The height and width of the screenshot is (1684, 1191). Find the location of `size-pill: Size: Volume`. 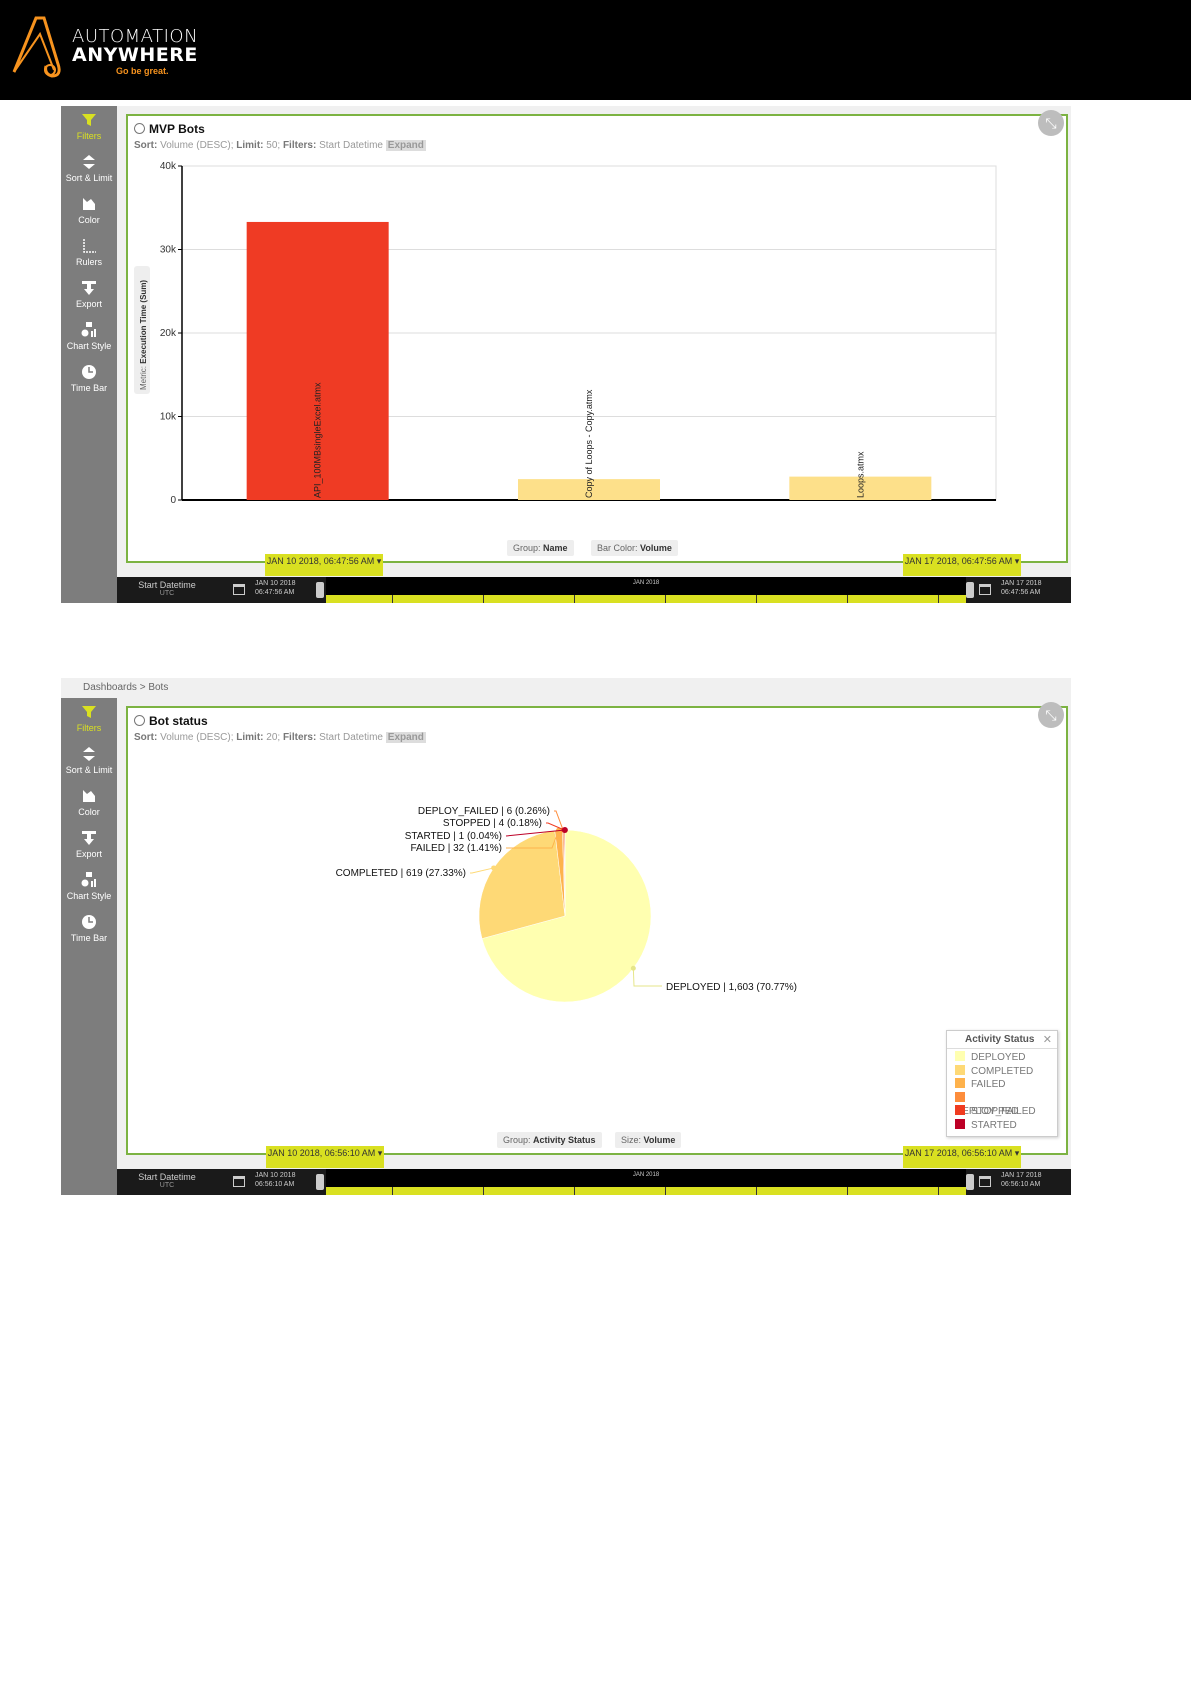

size-pill: Size: Volume is located at coordinates (648, 1140).